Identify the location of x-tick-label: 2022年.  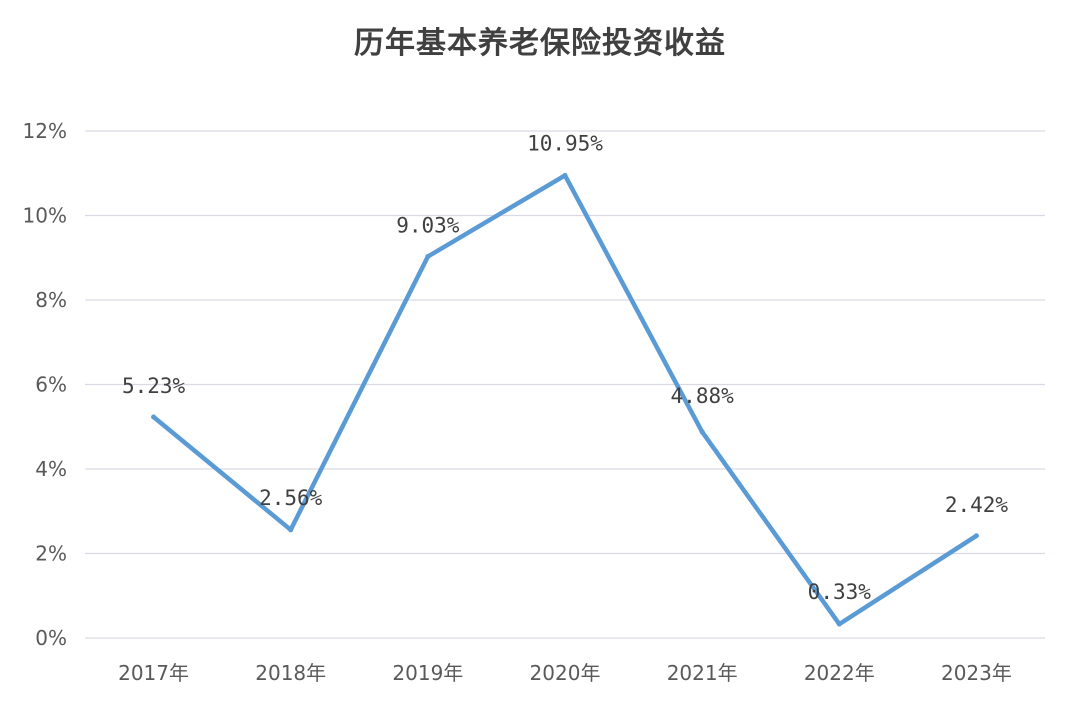
(839, 673).